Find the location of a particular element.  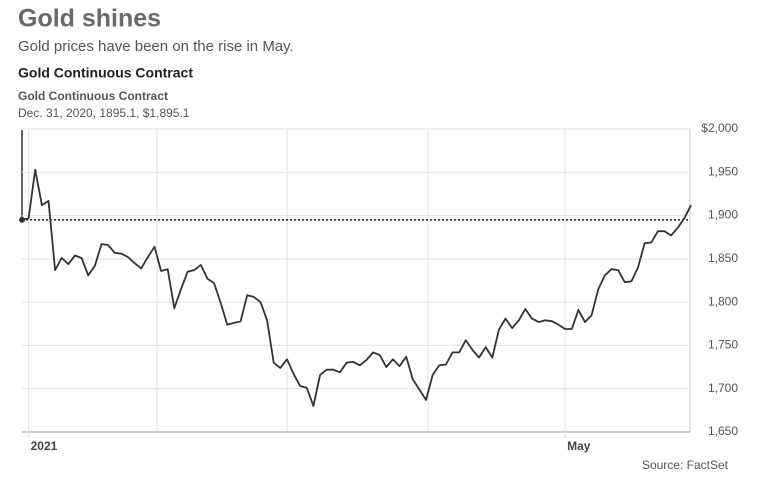

x-tick-label: 2021 is located at coordinates (44, 446).